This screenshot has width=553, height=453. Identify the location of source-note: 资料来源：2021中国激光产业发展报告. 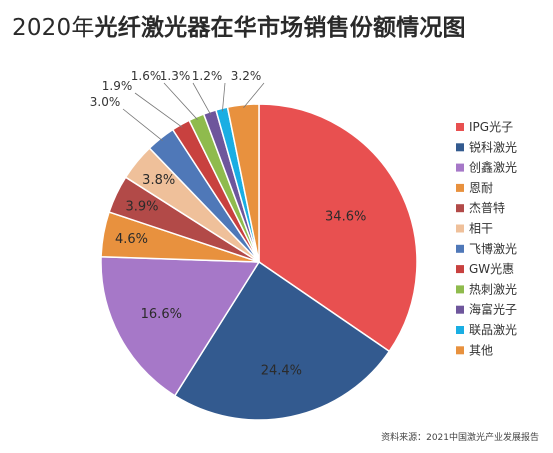
(460, 438).